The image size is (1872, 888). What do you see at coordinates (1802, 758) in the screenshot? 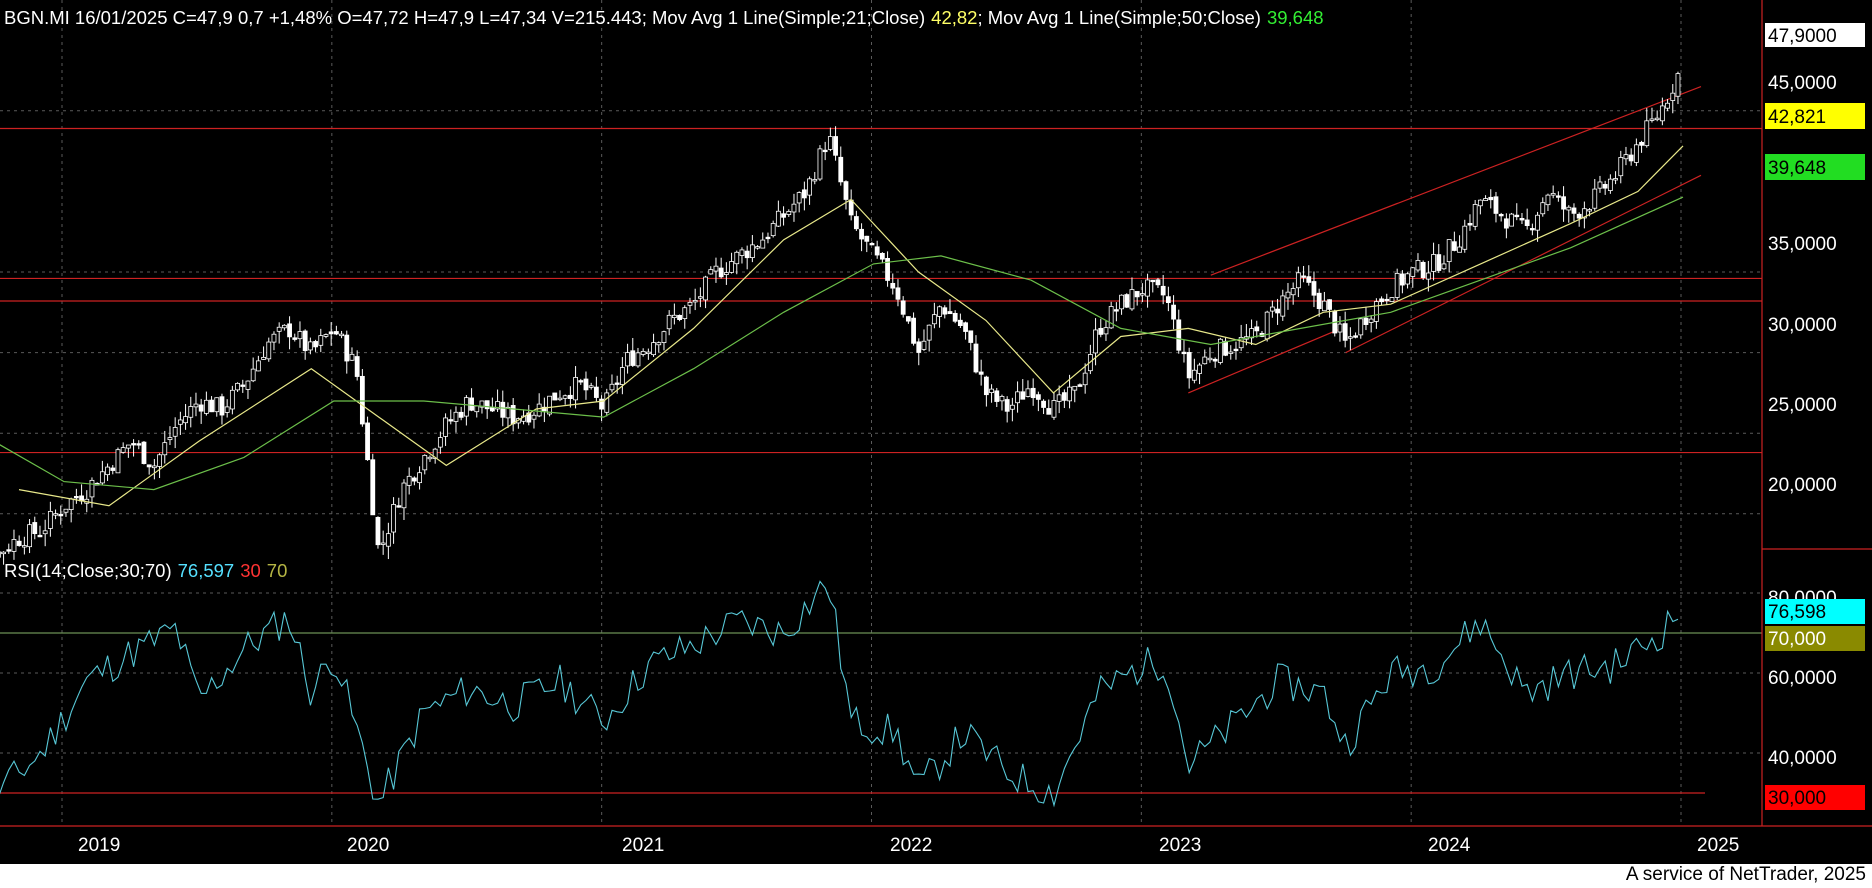
I see `rsi-tick-40: 40,0000` at bounding box center [1802, 758].